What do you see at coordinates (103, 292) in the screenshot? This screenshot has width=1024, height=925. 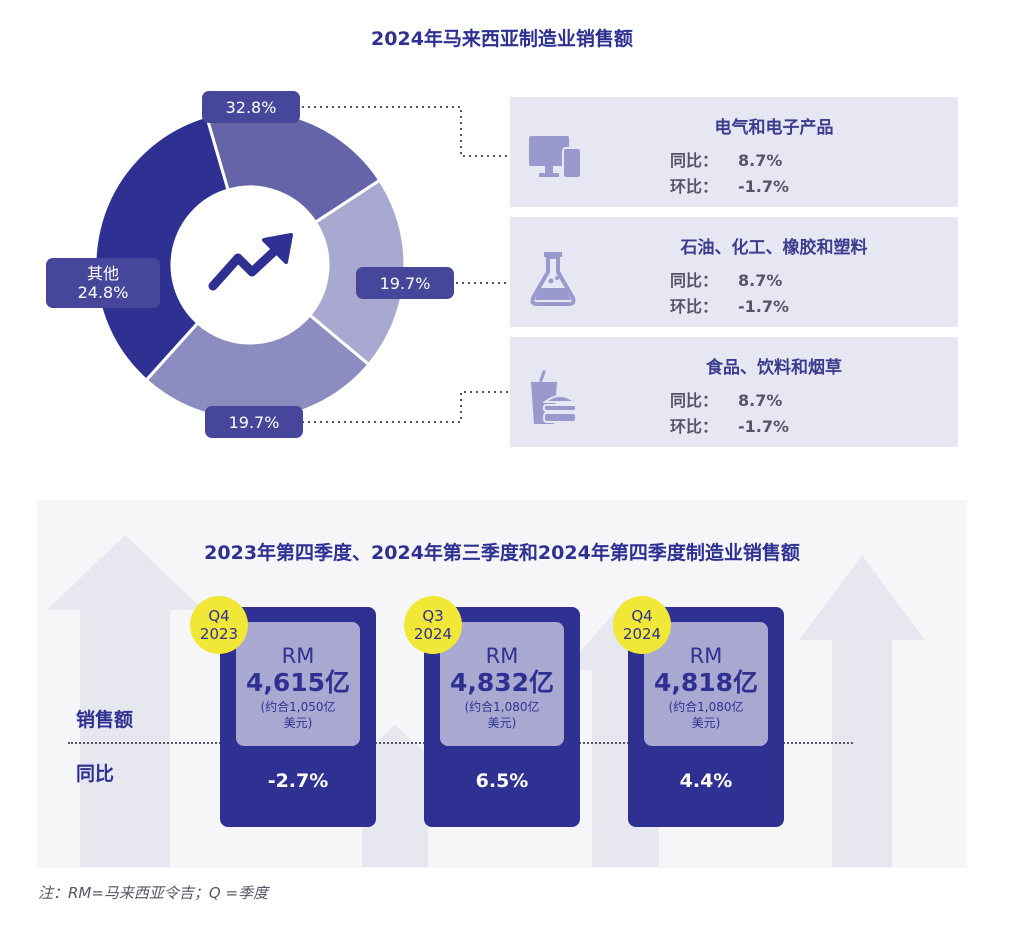 I see `slice-label-other-value: 24.8%` at bounding box center [103, 292].